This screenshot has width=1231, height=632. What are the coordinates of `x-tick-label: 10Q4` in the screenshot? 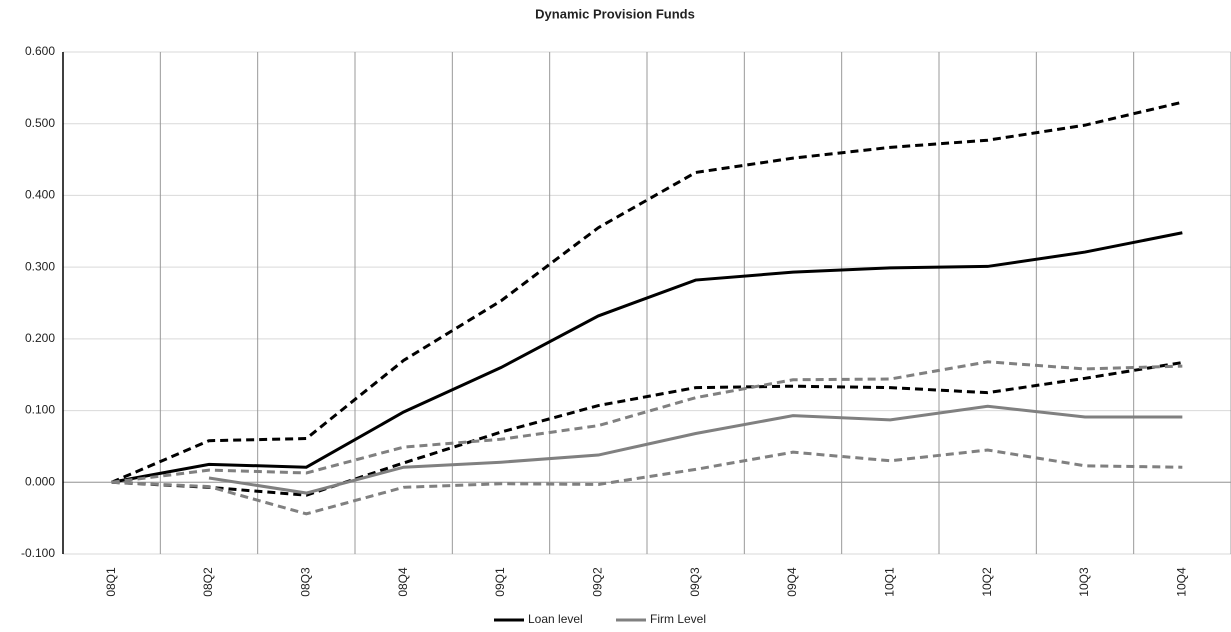 It's located at (1182, 582).